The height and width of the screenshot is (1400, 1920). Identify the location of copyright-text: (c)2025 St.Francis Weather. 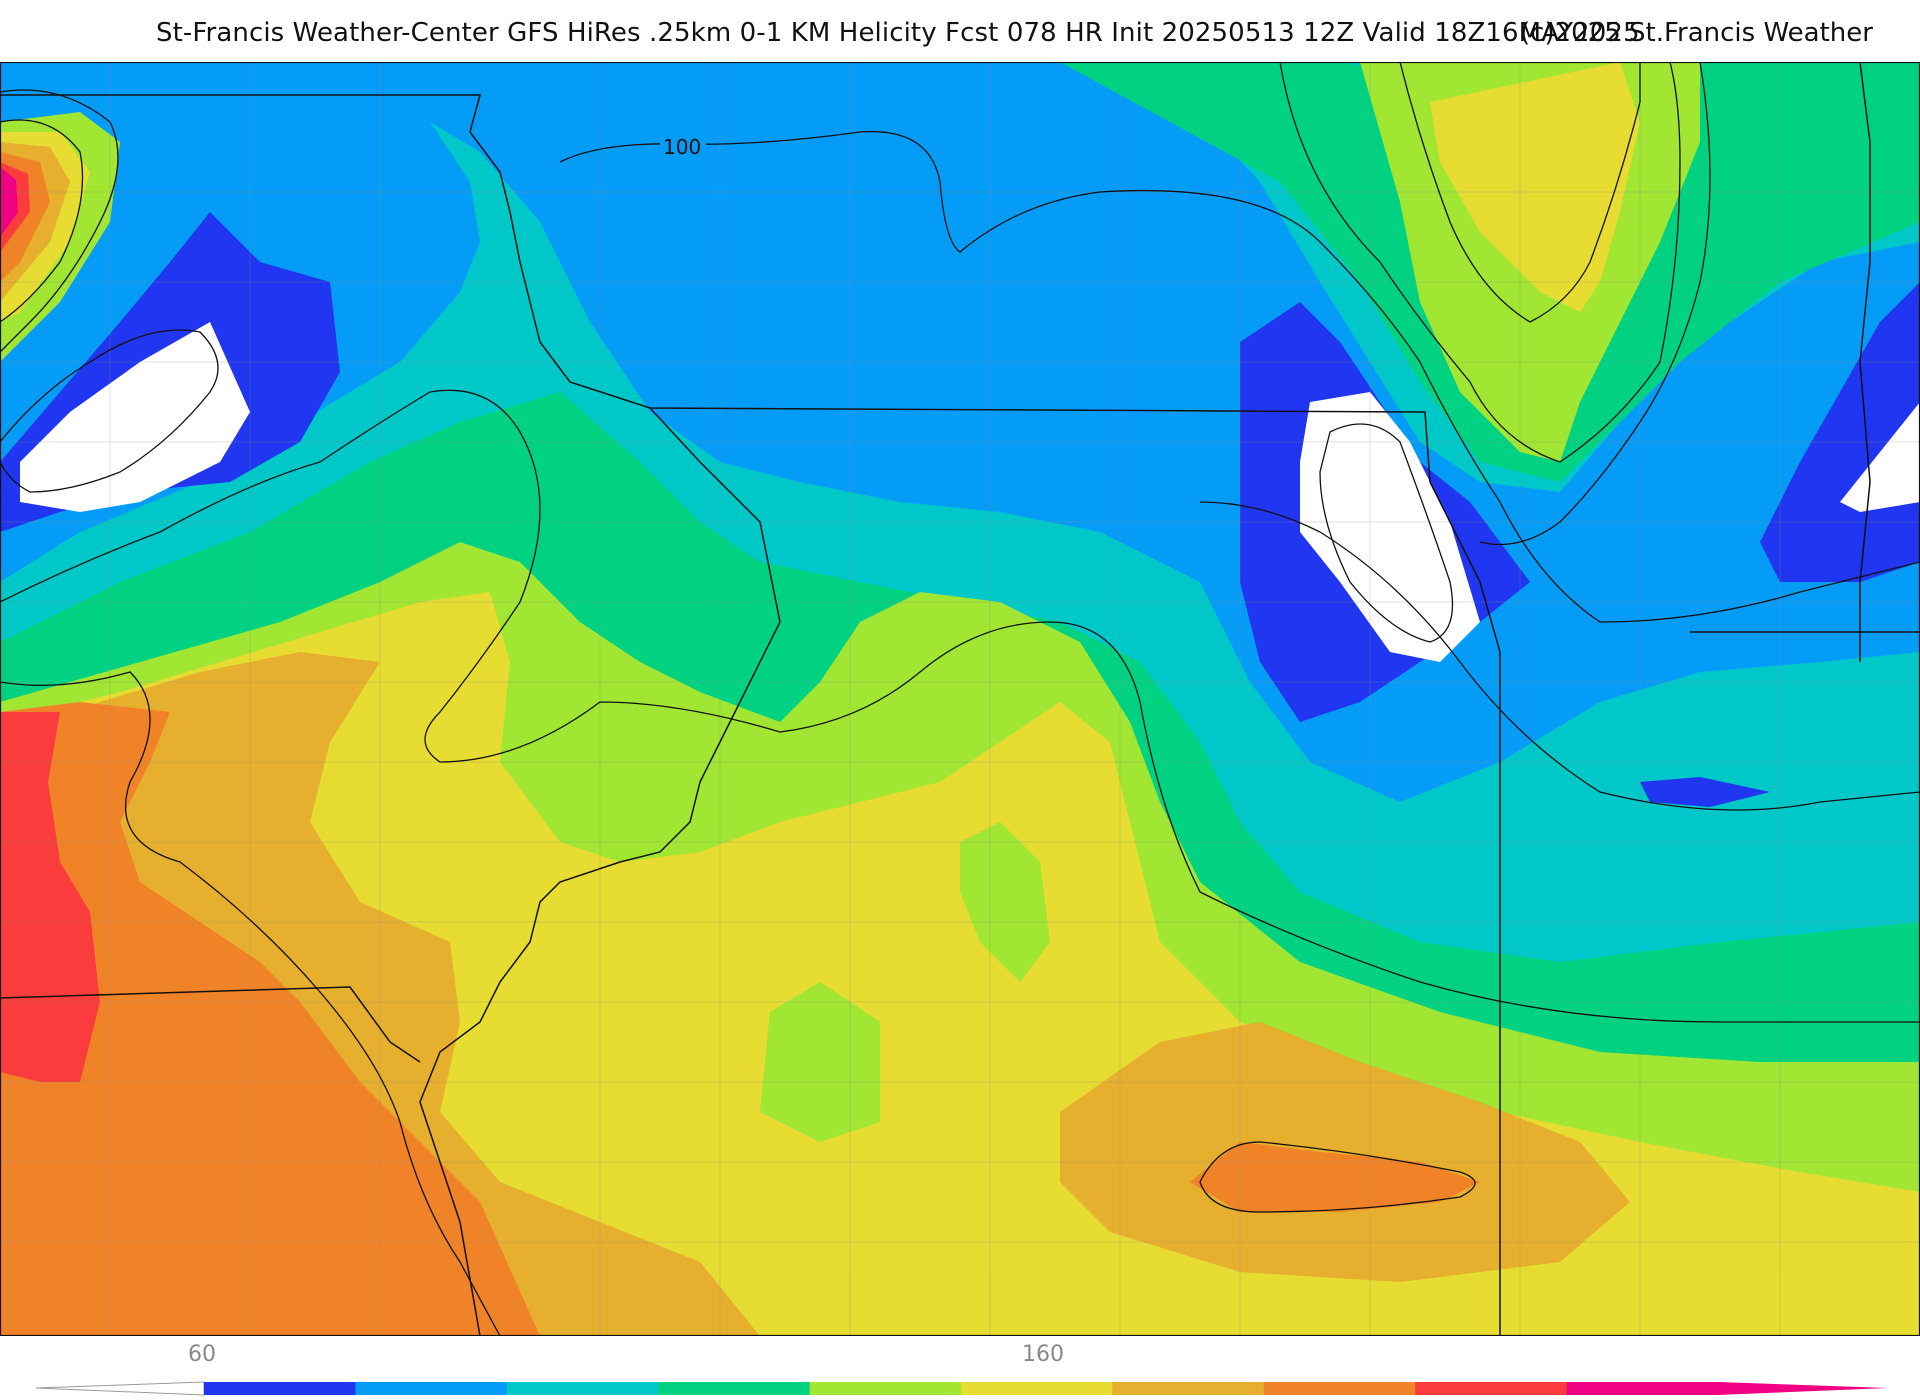
(1696, 33).